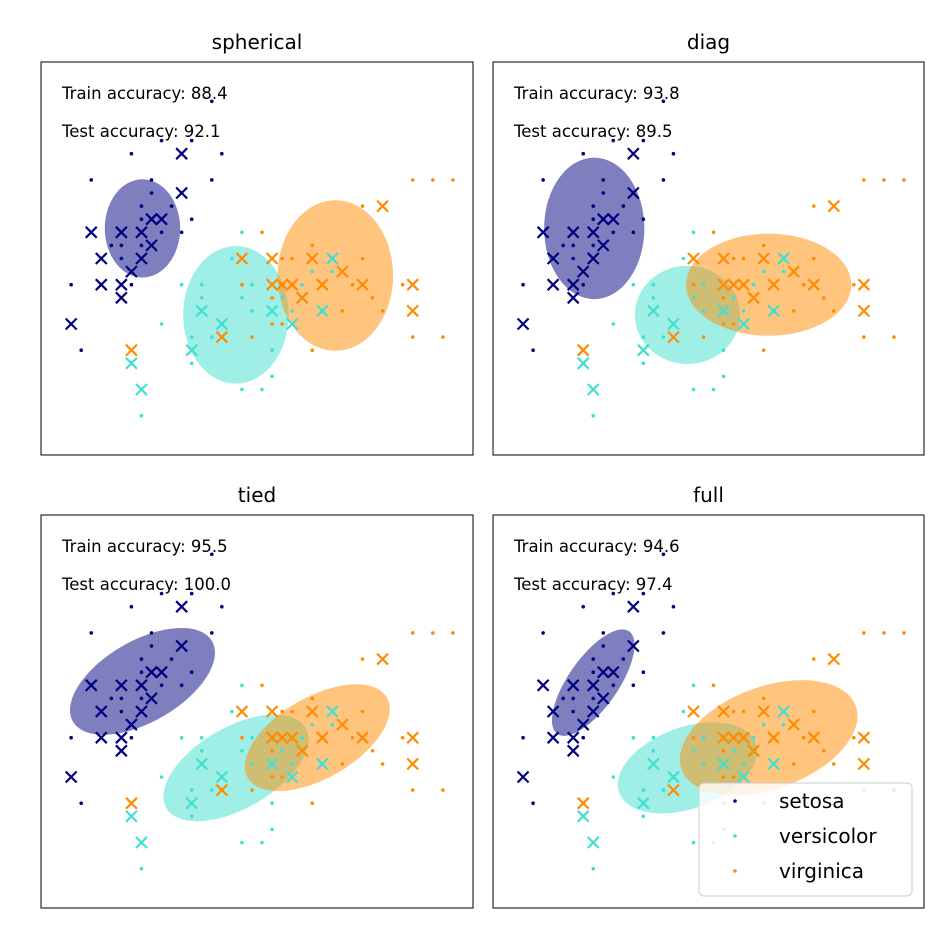  I want to click on legend-label-versicolor: versicolor, so click(828, 836).